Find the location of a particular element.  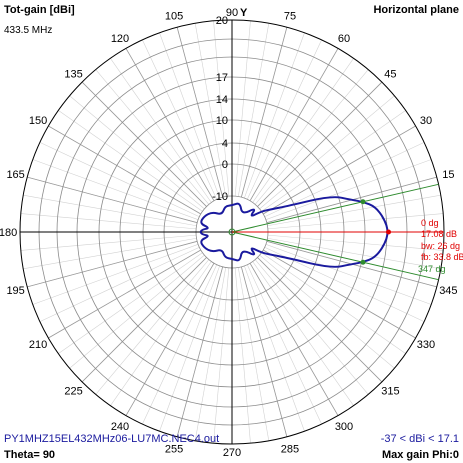

angle-tick-label: 60 is located at coordinates (344, 39).